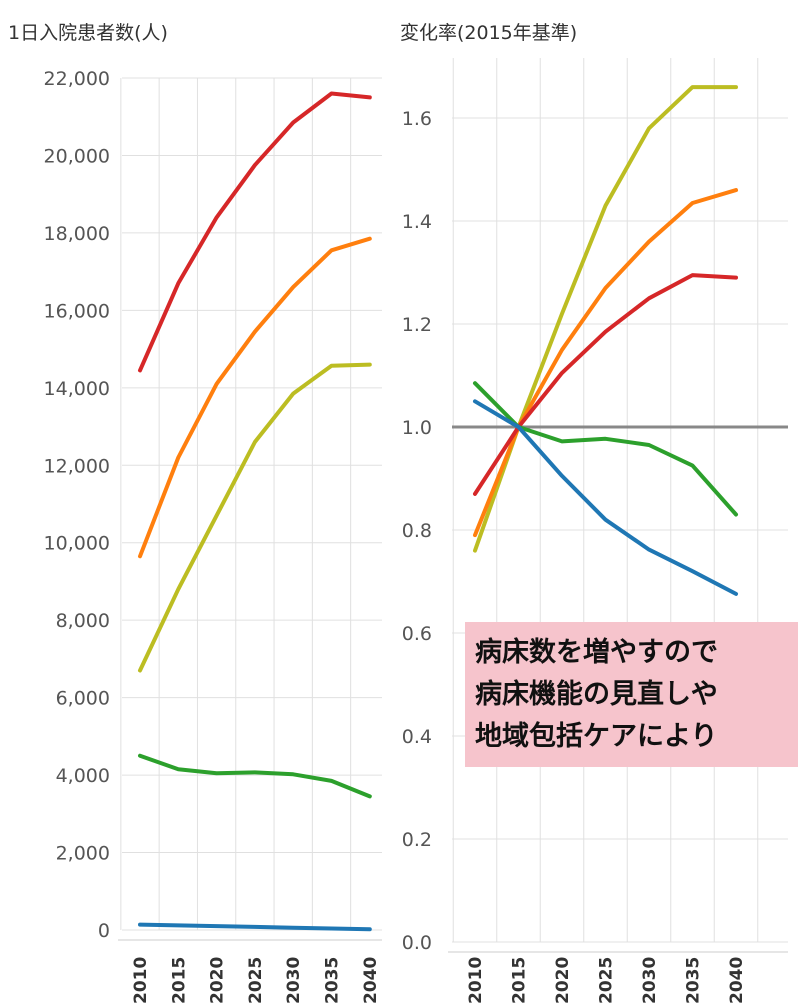  I want to click on left-ytick-label: 4,000, so click(83, 776).